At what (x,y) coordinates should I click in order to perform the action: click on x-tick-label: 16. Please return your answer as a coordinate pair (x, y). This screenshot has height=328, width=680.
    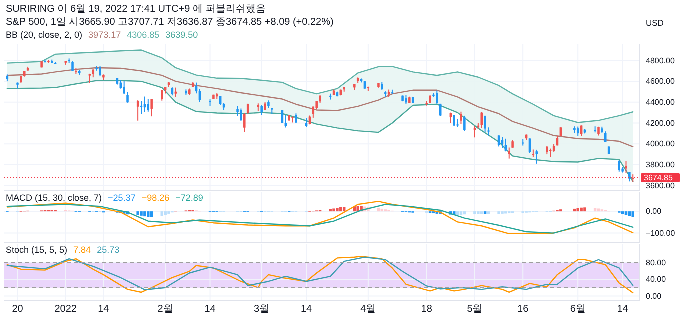
    Looking at the image, I should click on (524, 309).